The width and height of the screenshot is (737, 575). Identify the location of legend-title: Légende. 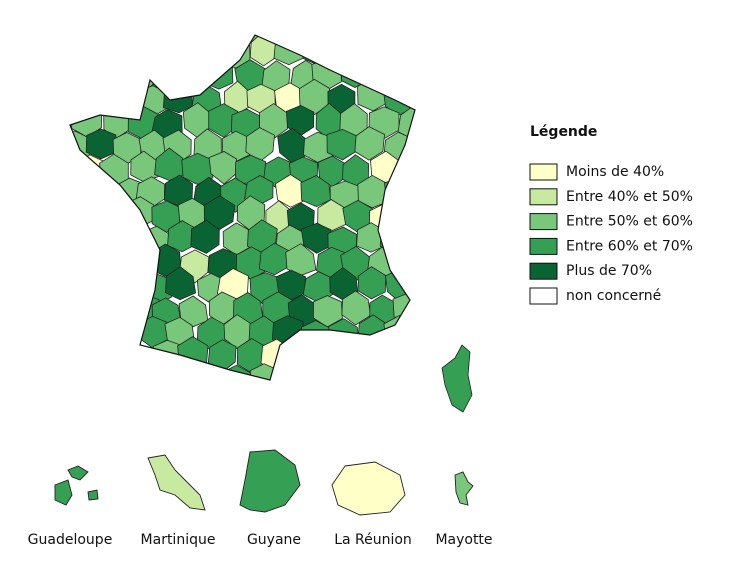
(563, 132).